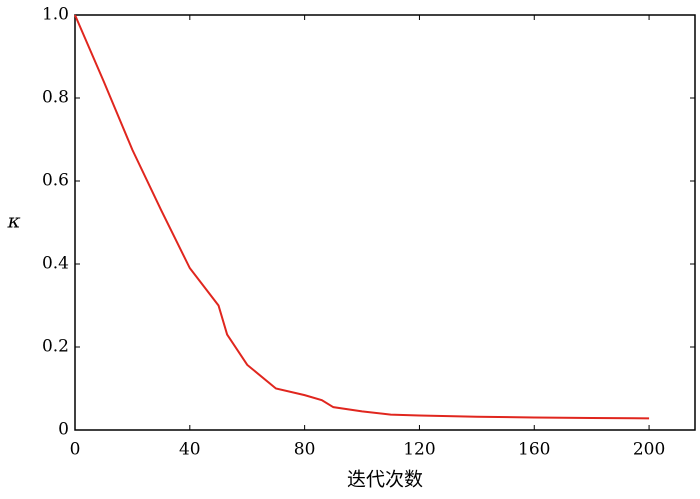 Image resolution: width=700 pixels, height=499 pixels. Describe the element at coordinates (305, 450) in the screenshot. I see `x-tick-label: 80` at that location.